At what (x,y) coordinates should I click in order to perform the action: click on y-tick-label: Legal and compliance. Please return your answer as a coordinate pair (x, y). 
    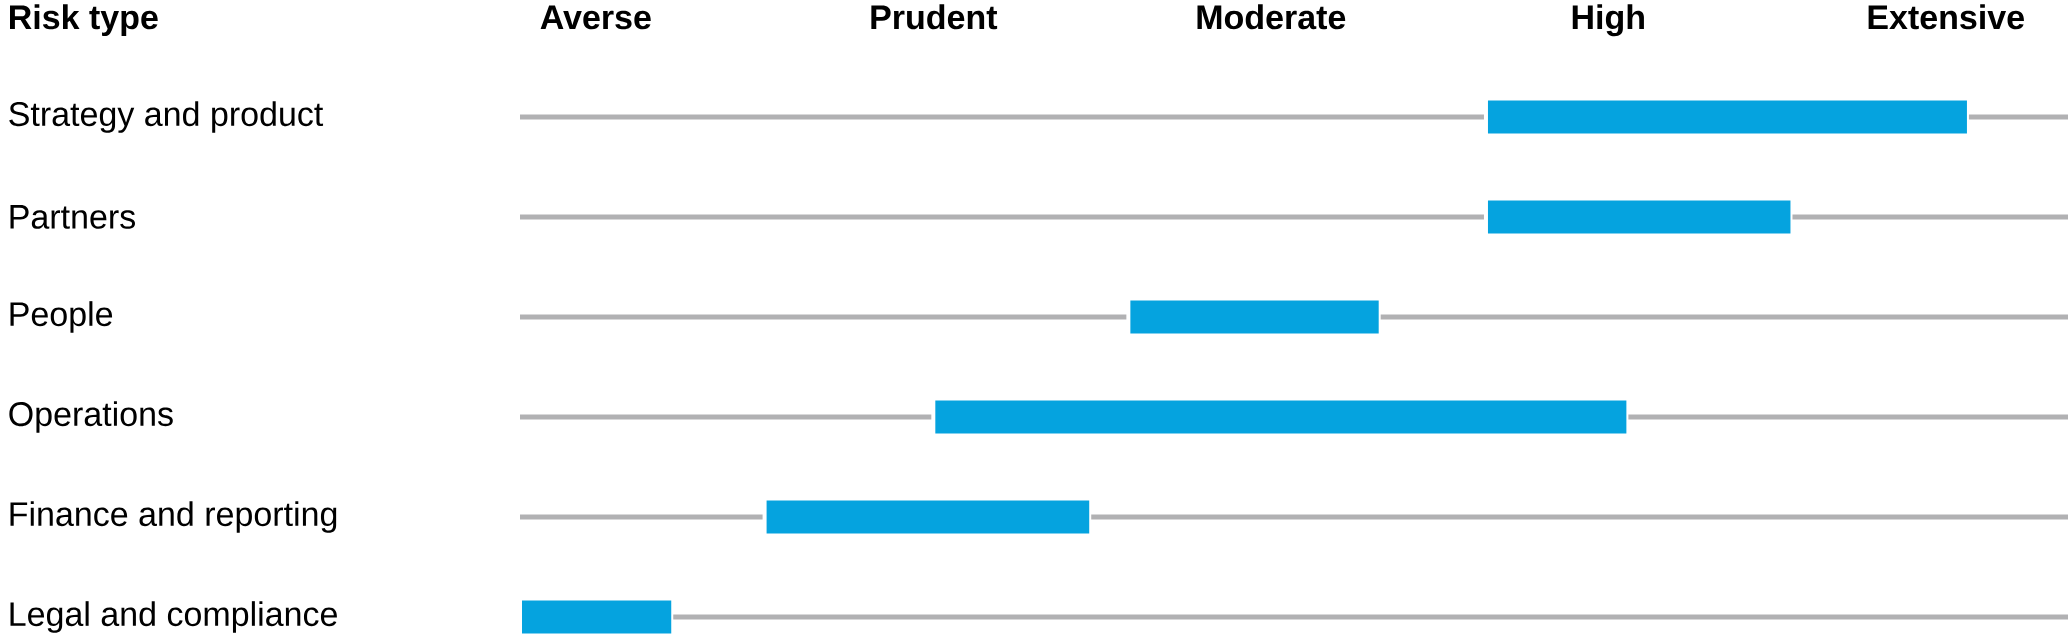
    Looking at the image, I should click on (173, 617).